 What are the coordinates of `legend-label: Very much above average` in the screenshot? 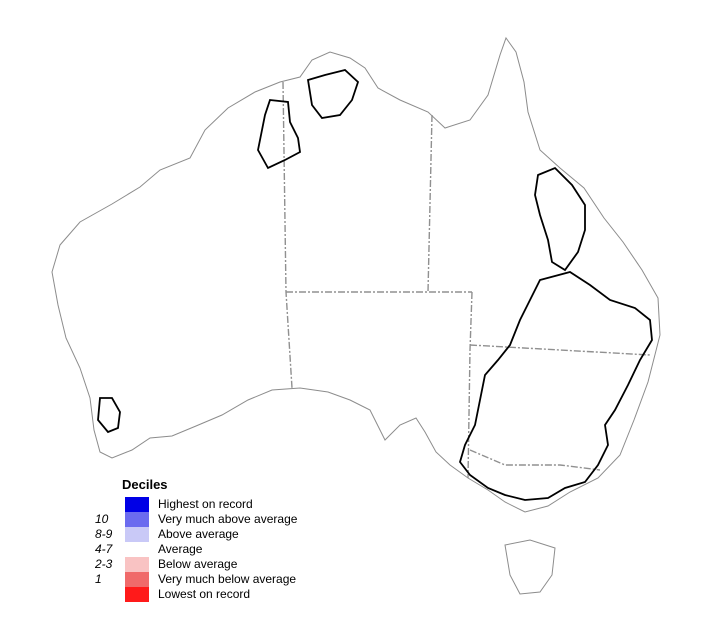 It's located at (228, 519).